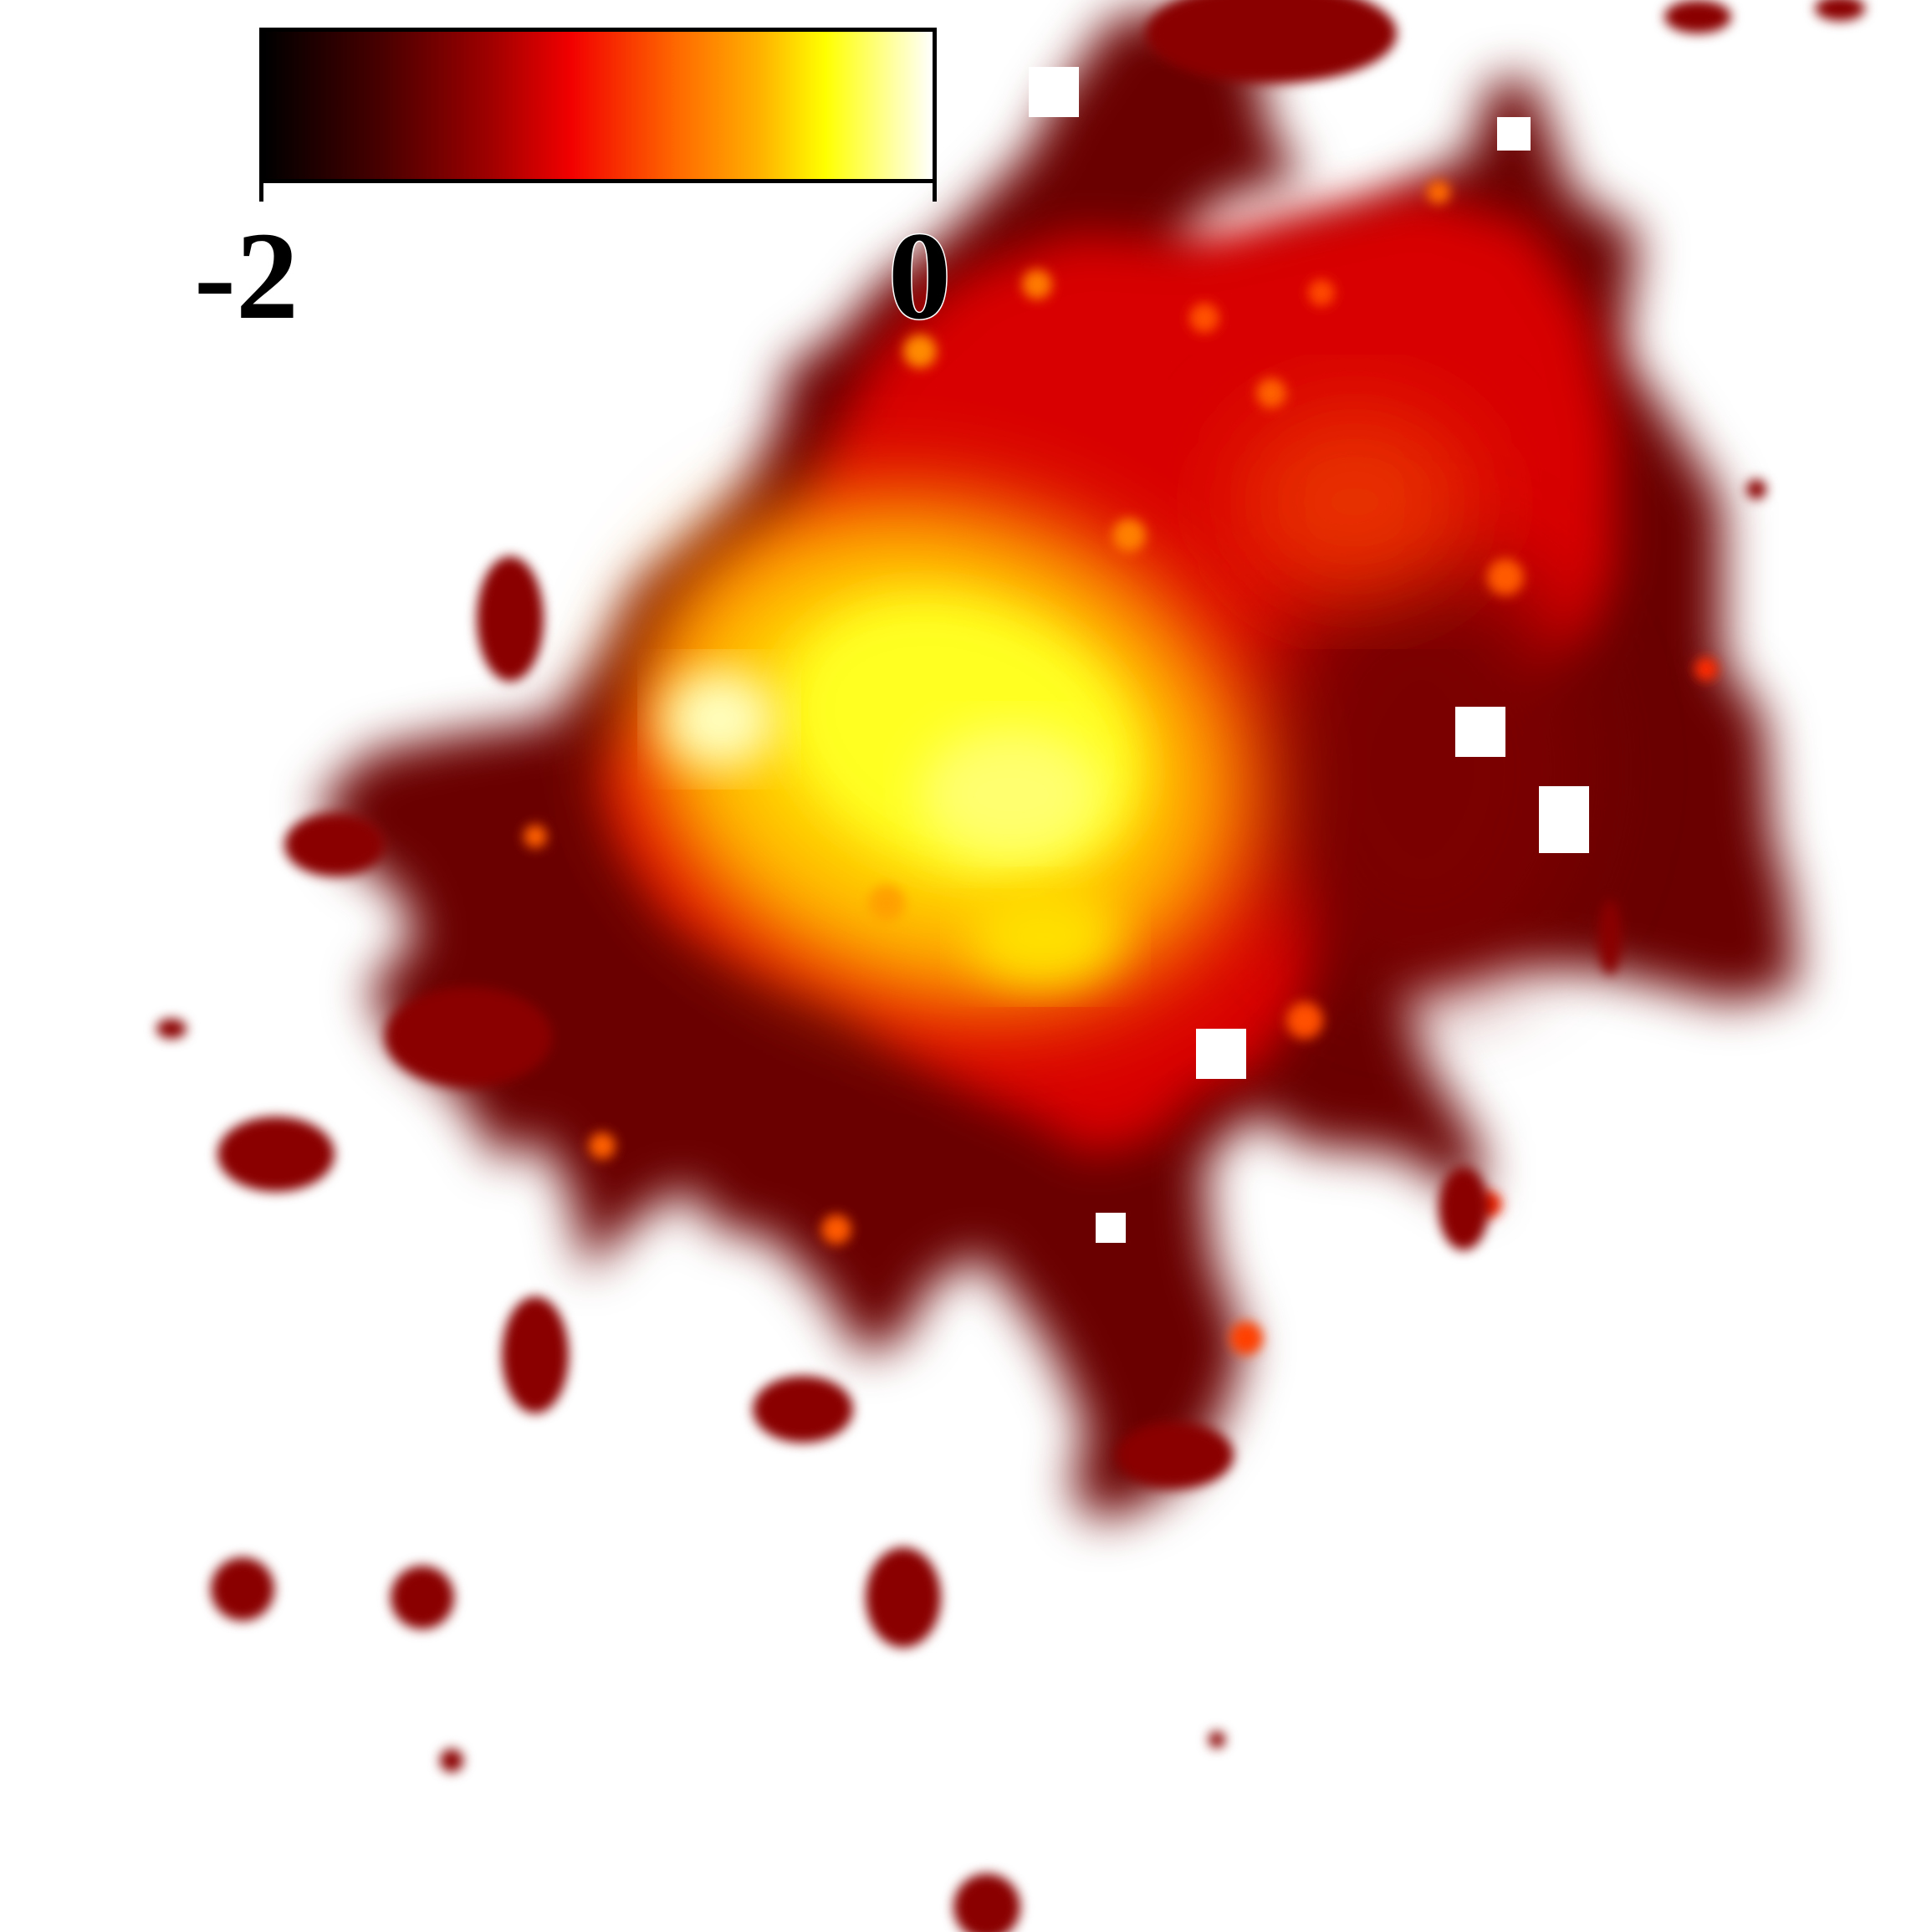 The height and width of the screenshot is (1932, 1932). I want to click on colorbar-tick-max, so click(935, 192).